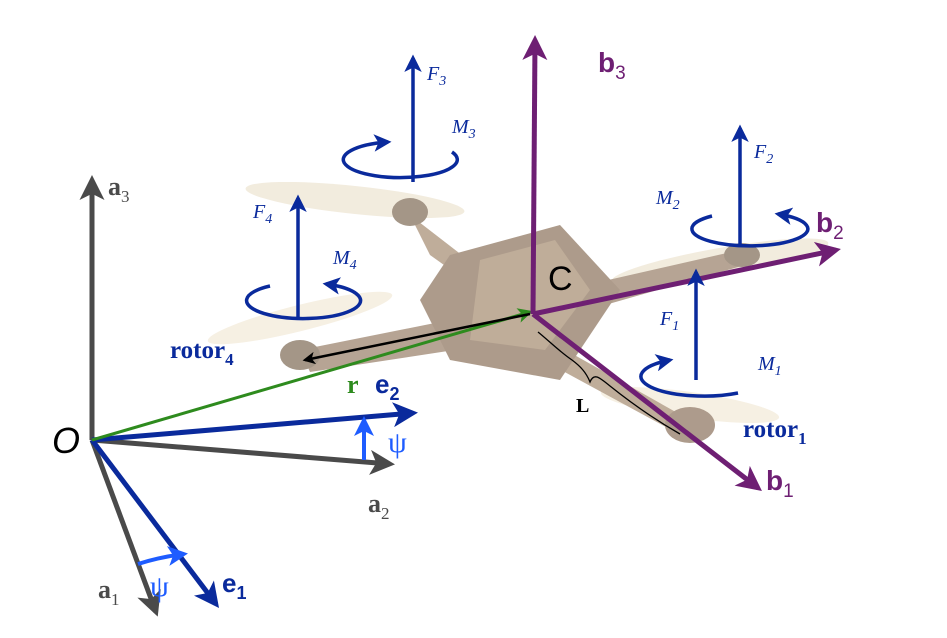  I want to click on rotor-4-symbols, so click(303, 257).